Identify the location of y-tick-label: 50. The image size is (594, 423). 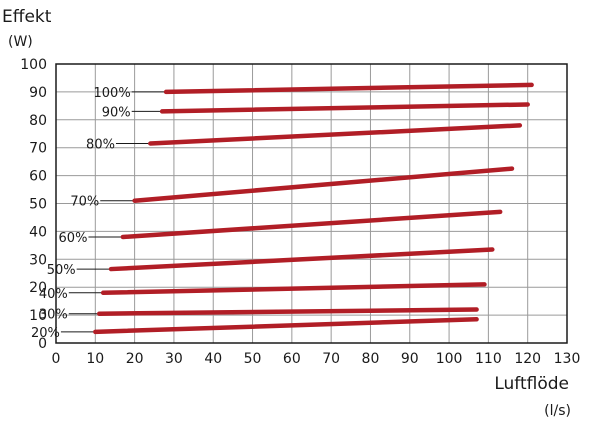
(38, 205).